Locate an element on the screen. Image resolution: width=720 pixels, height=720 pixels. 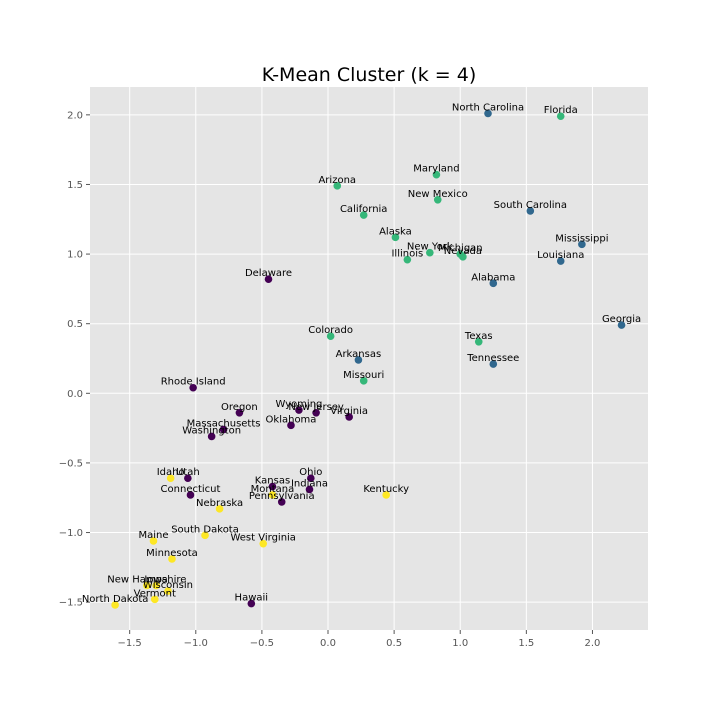
point-montana is located at coordinates (272, 495).